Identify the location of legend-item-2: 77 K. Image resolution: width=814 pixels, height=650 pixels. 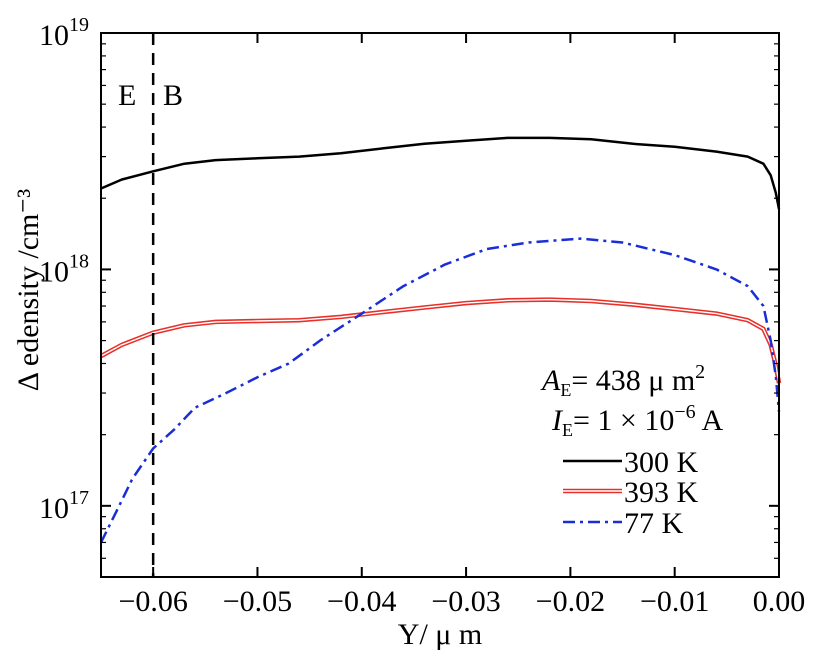
(623, 523).